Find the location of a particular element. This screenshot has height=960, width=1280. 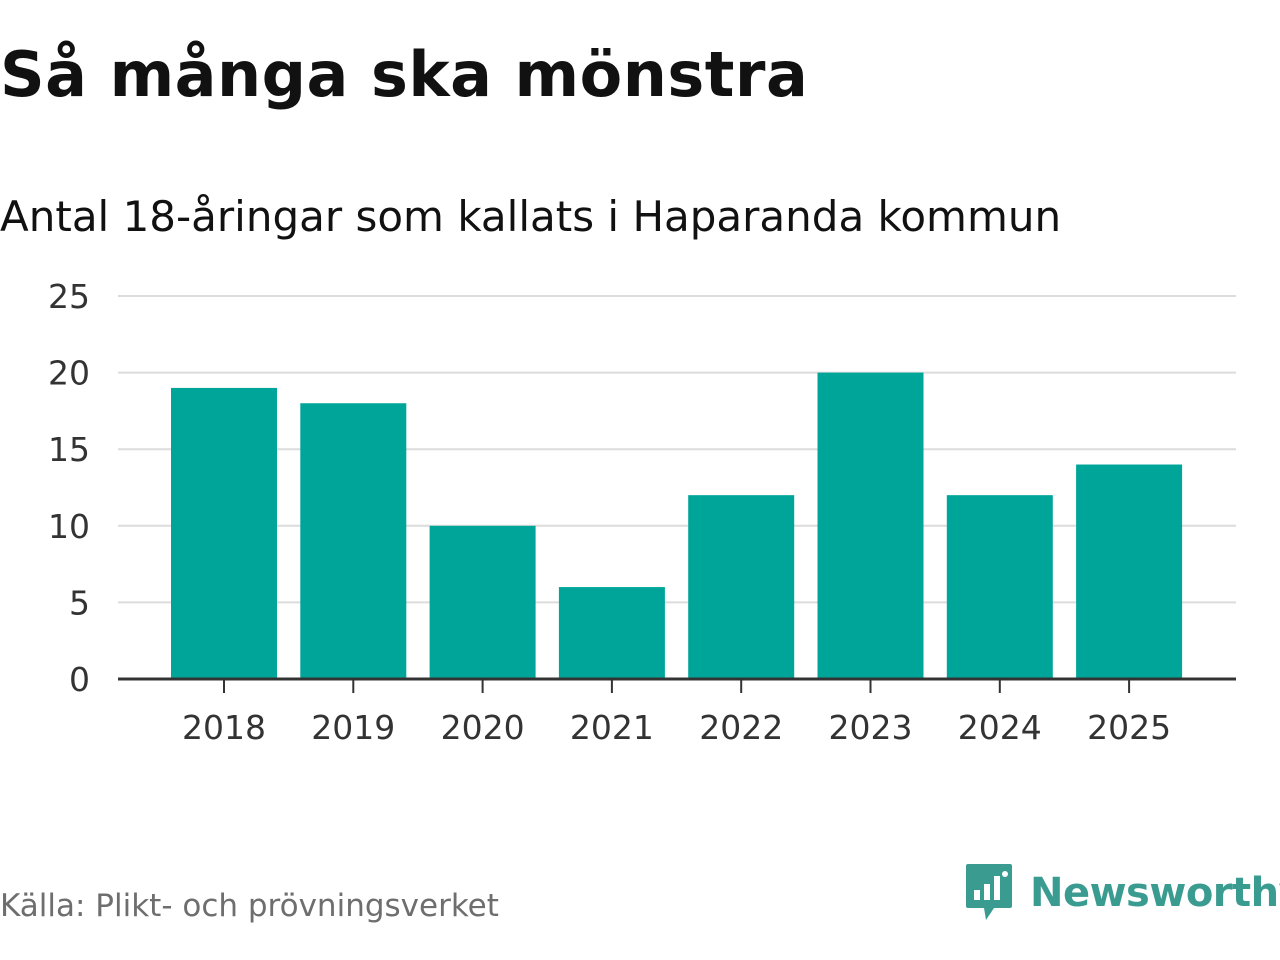

source-note: Källa: Plikt- och prövningsverket is located at coordinates (249, 906).